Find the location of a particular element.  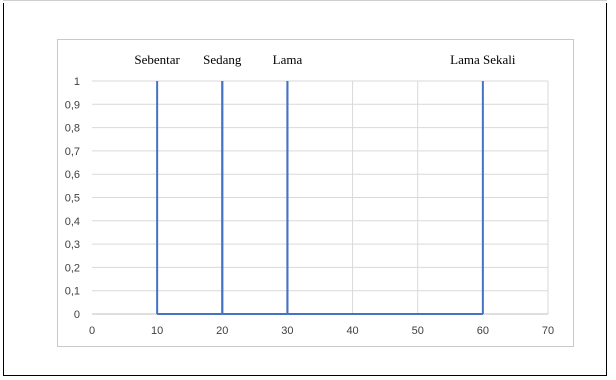

x-tick-label: 10 is located at coordinates (157, 331).